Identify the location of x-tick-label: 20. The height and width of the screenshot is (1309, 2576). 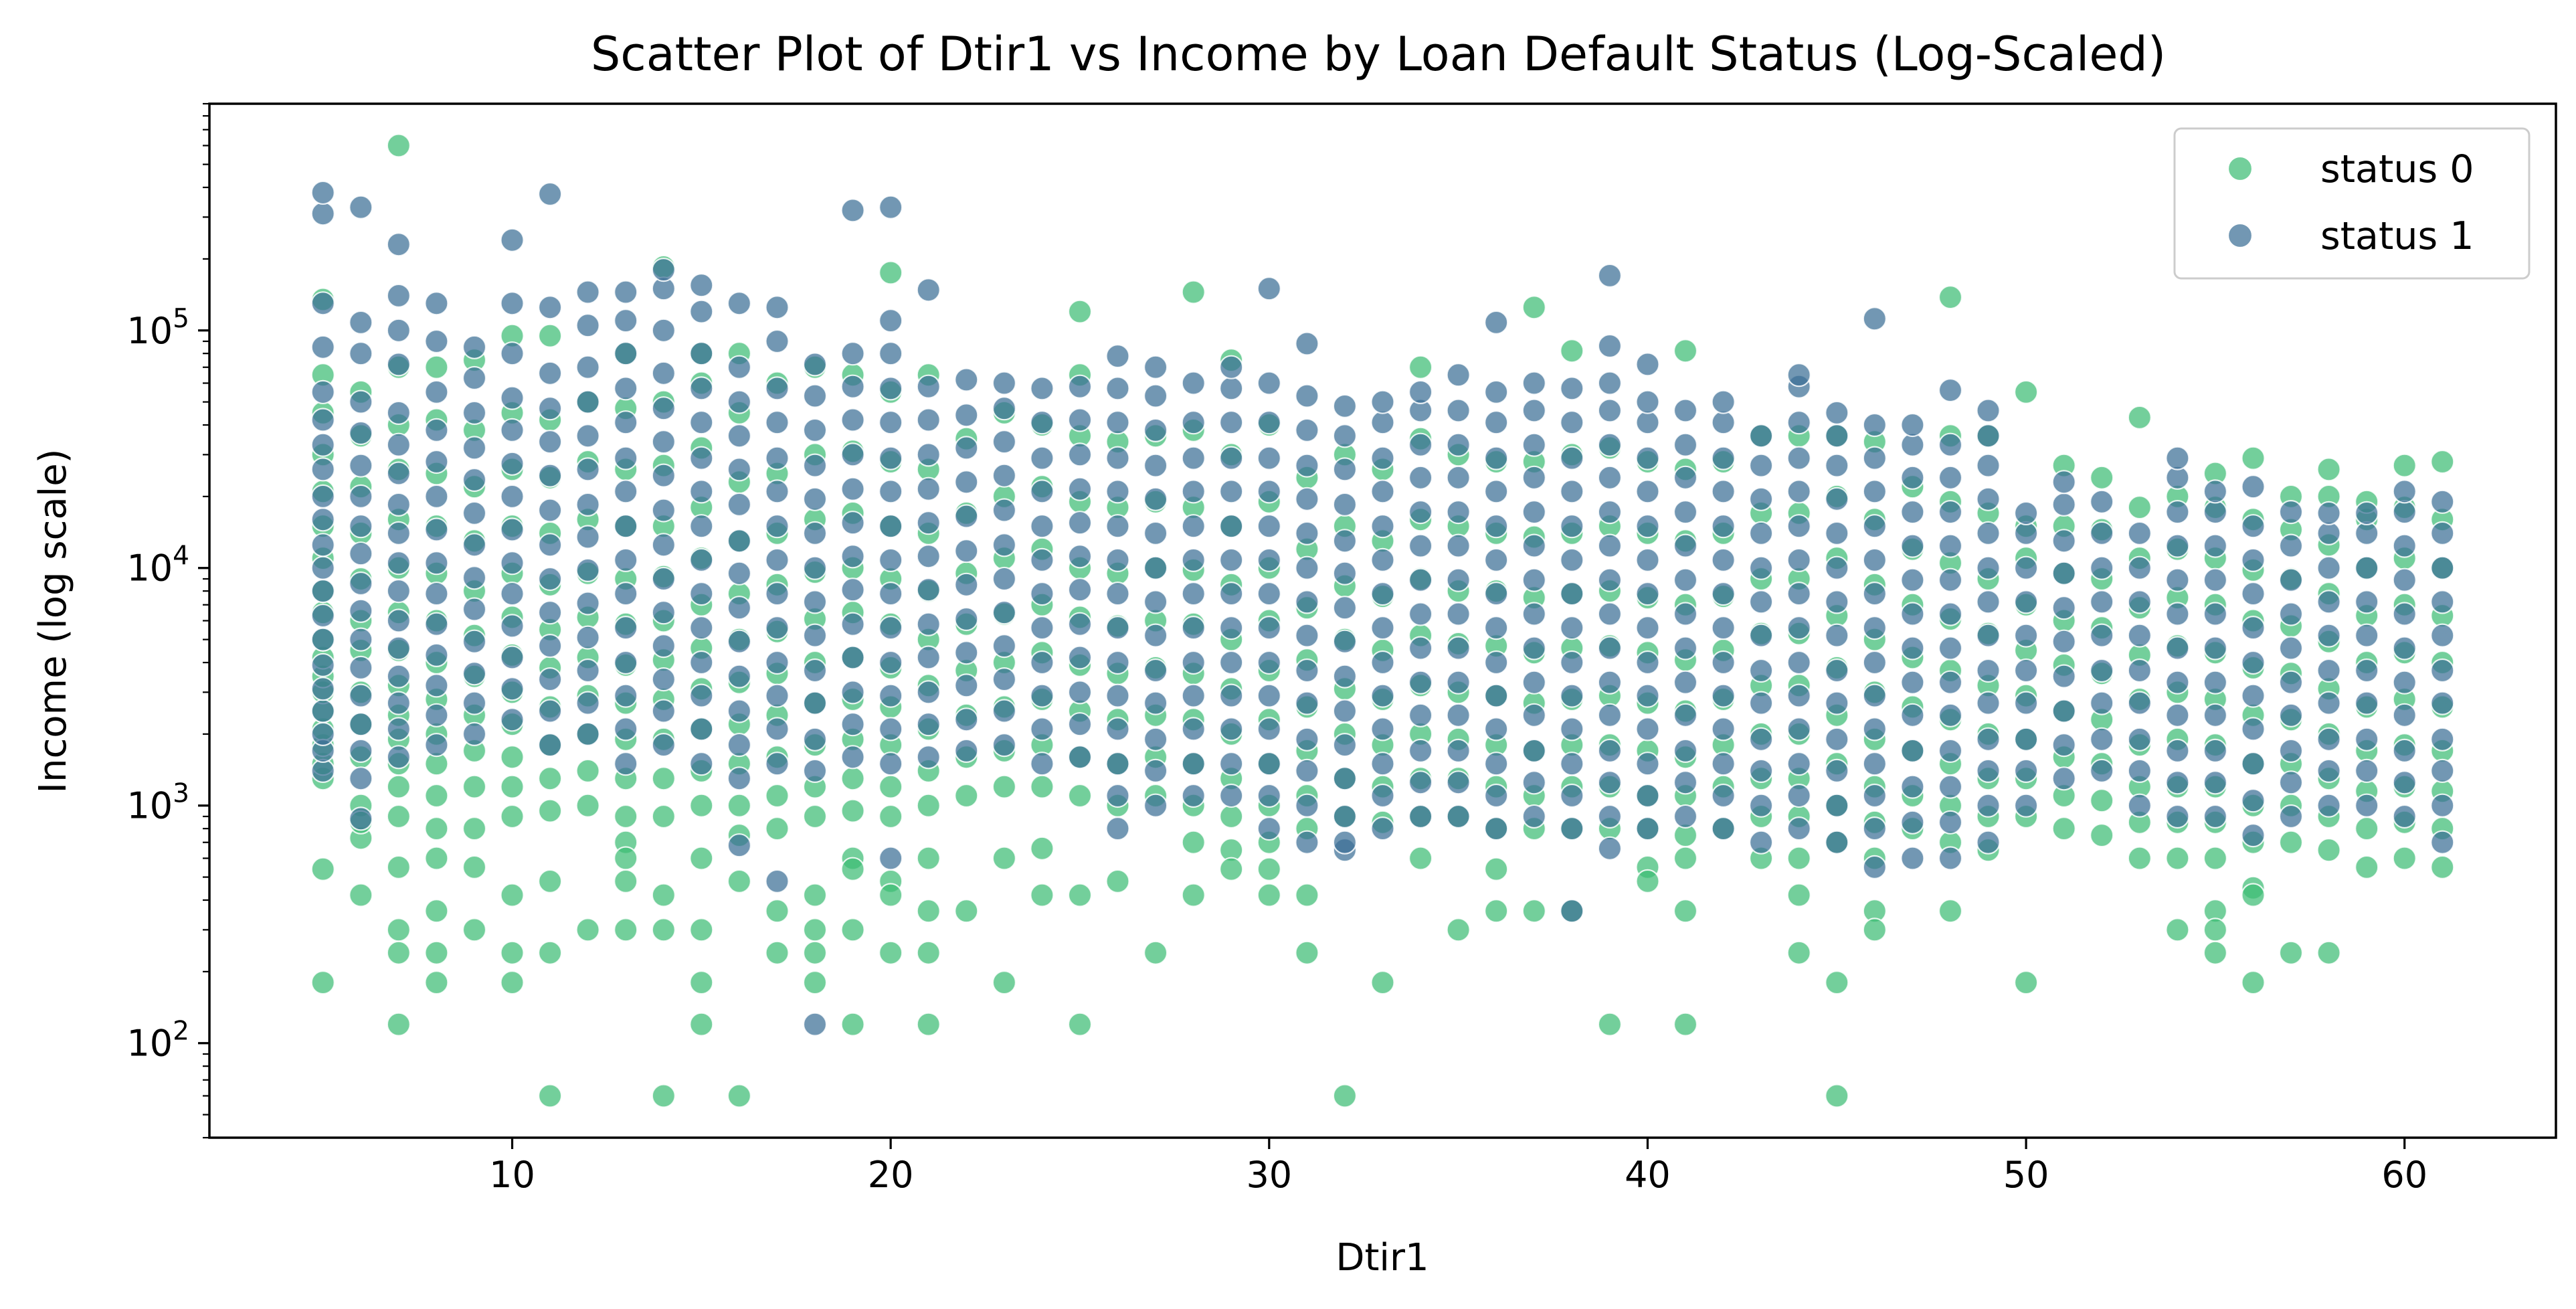
(891, 1175).